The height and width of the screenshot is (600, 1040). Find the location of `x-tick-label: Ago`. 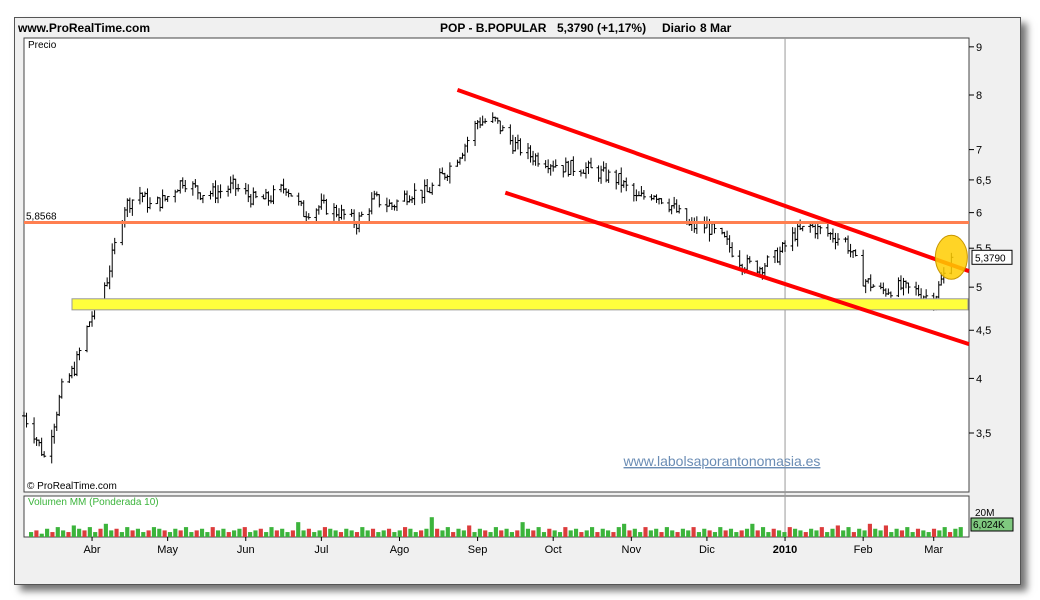

x-tick-label: Ago is located at coordinates (400, 550).